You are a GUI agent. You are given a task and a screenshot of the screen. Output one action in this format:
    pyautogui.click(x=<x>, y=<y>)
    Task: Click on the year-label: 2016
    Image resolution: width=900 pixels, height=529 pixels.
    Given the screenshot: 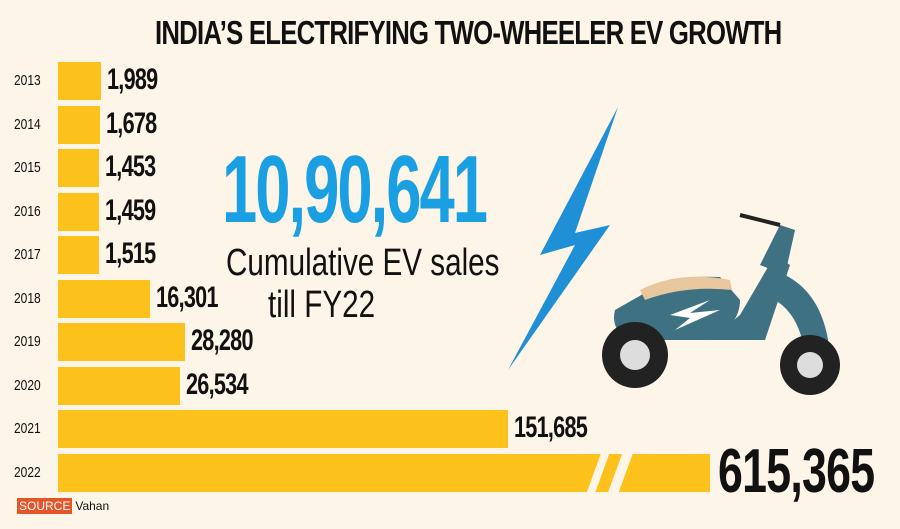 What is the action you would take?
    pyautogui.click(x=27, y=211)
    